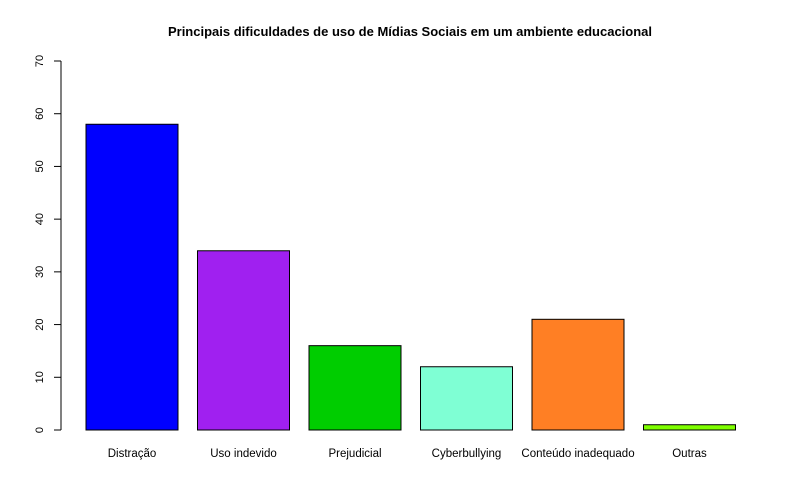  Describe the element at coordinates (689, 454) in the screenshot. I see `x-category-label: Outras` at that location.